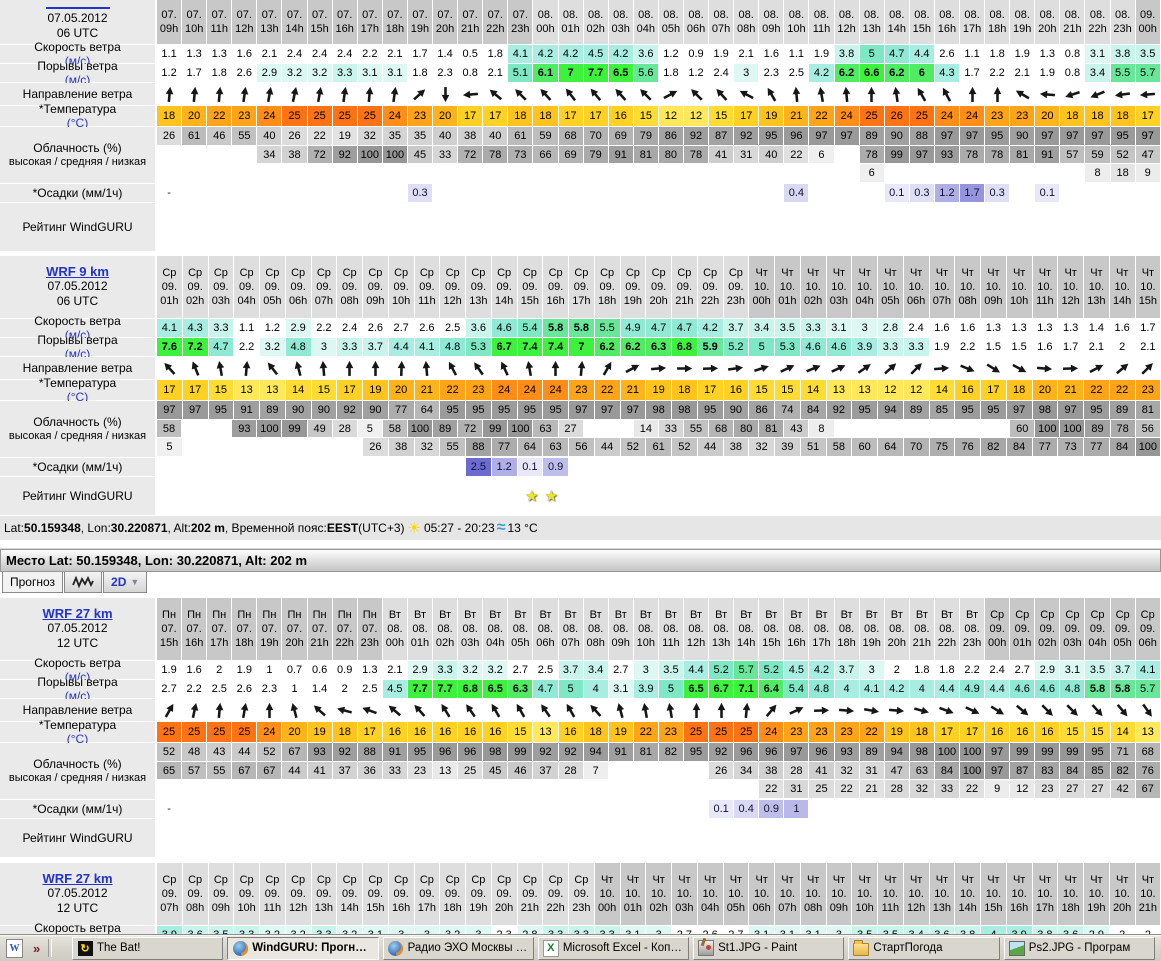 The width and height of the screenshot is (1161, 961). Describe the element at coordinates (946, 752) in the screenshot. I see `cloud-high-cell: 100` at that location.